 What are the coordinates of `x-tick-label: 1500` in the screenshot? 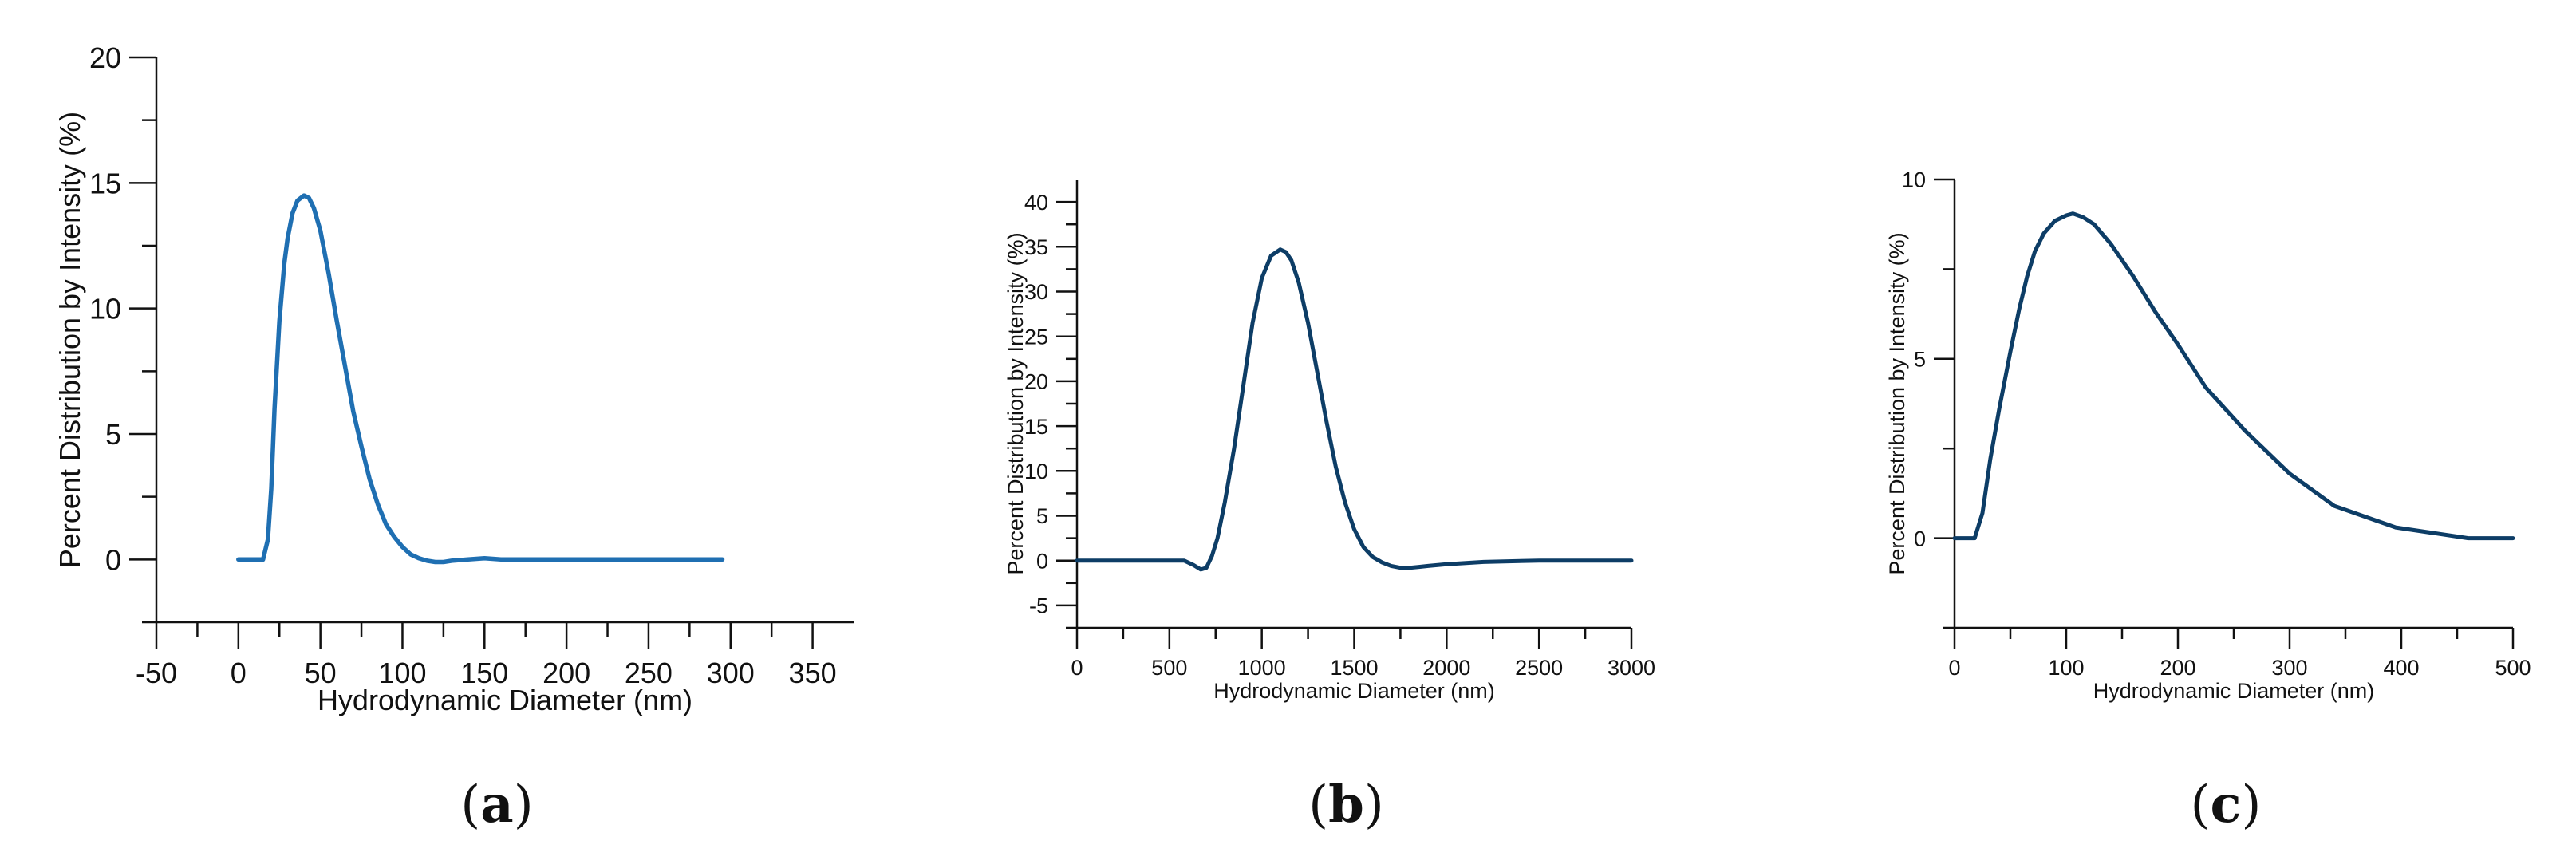 It's located at (1354, 668).